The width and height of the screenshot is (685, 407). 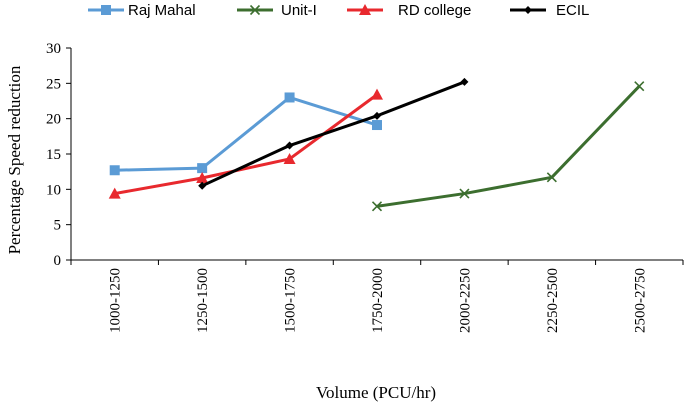 I want to click on x-tick-label: 1250-1500, so click(x=203, y=300).